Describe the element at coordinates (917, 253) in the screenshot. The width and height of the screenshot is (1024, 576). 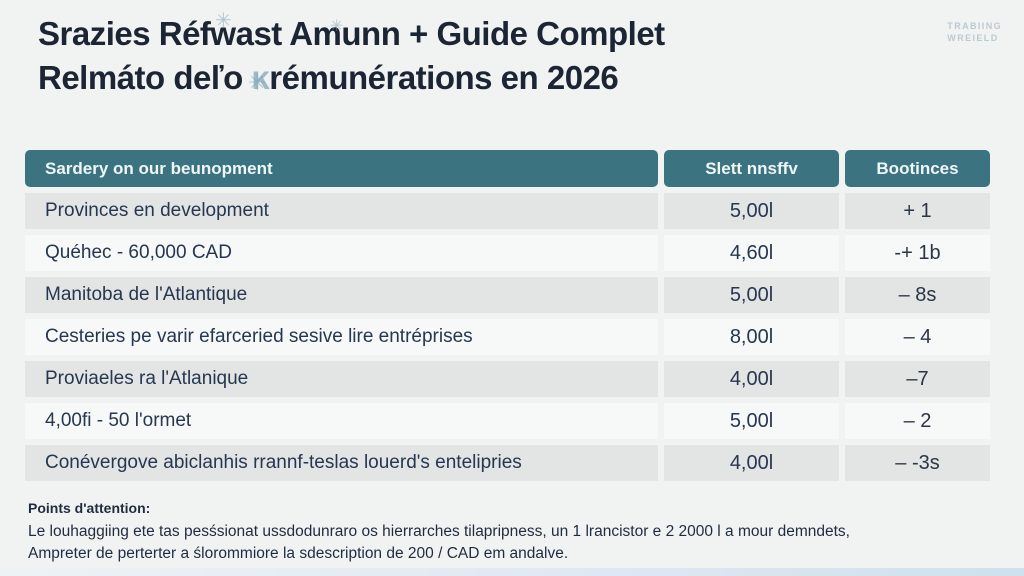
I see `row-delta: -+ 1b` at that location.